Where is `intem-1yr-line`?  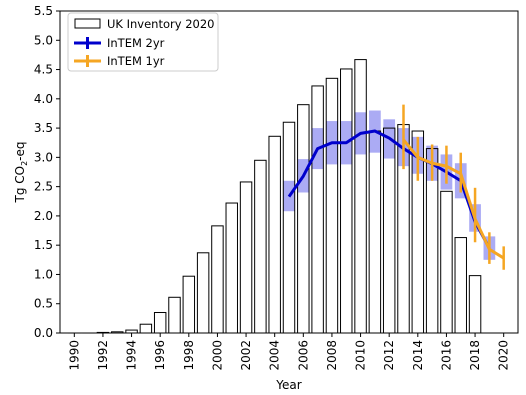
intem-1yr-line is located at coordinates (453, 199).